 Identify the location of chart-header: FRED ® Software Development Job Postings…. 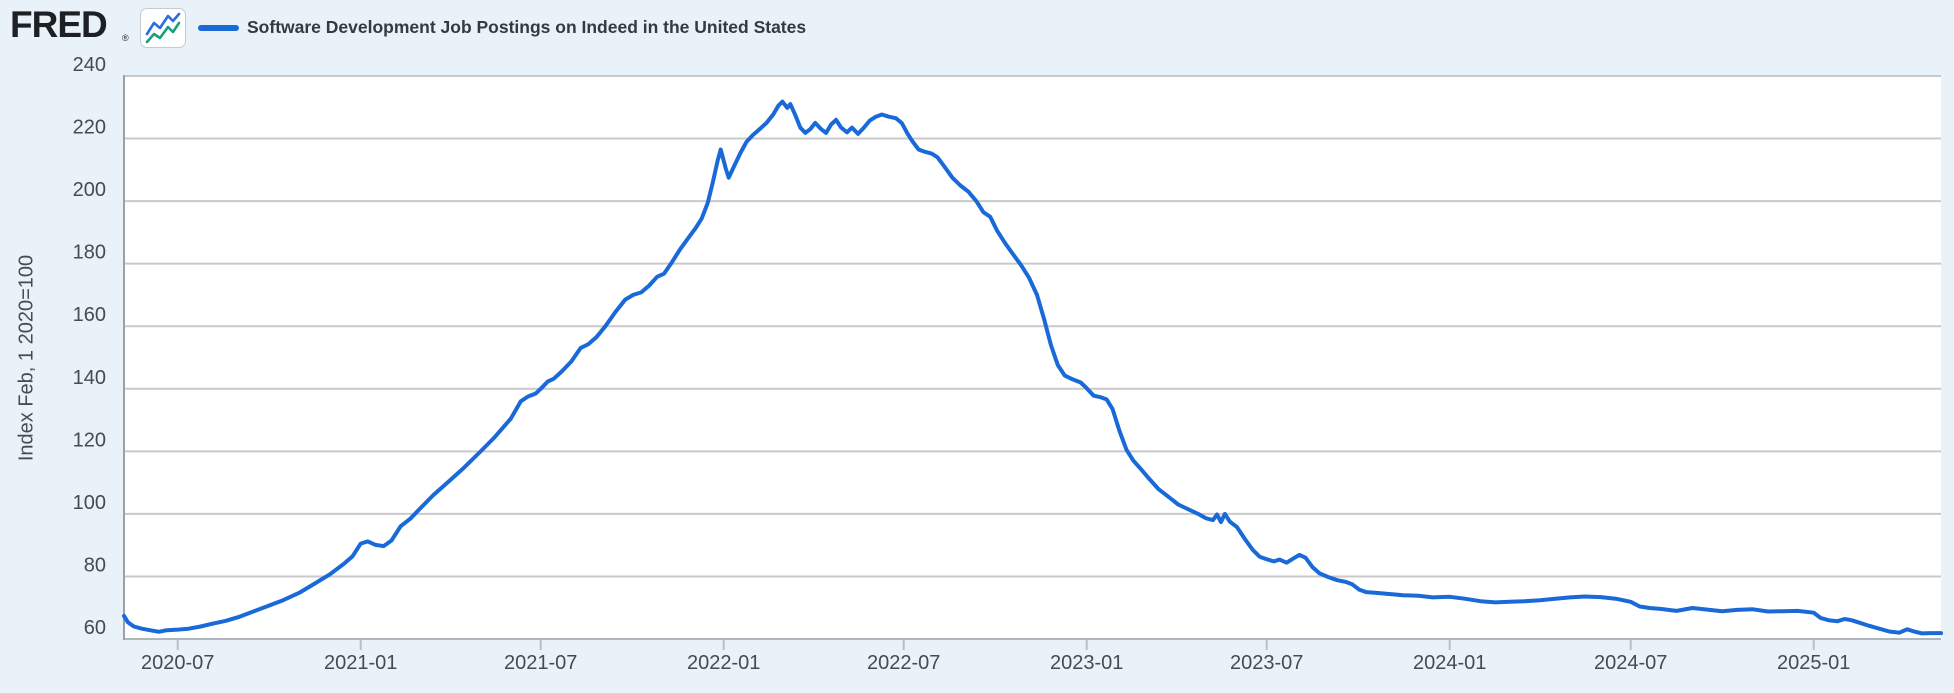
(977, 26).